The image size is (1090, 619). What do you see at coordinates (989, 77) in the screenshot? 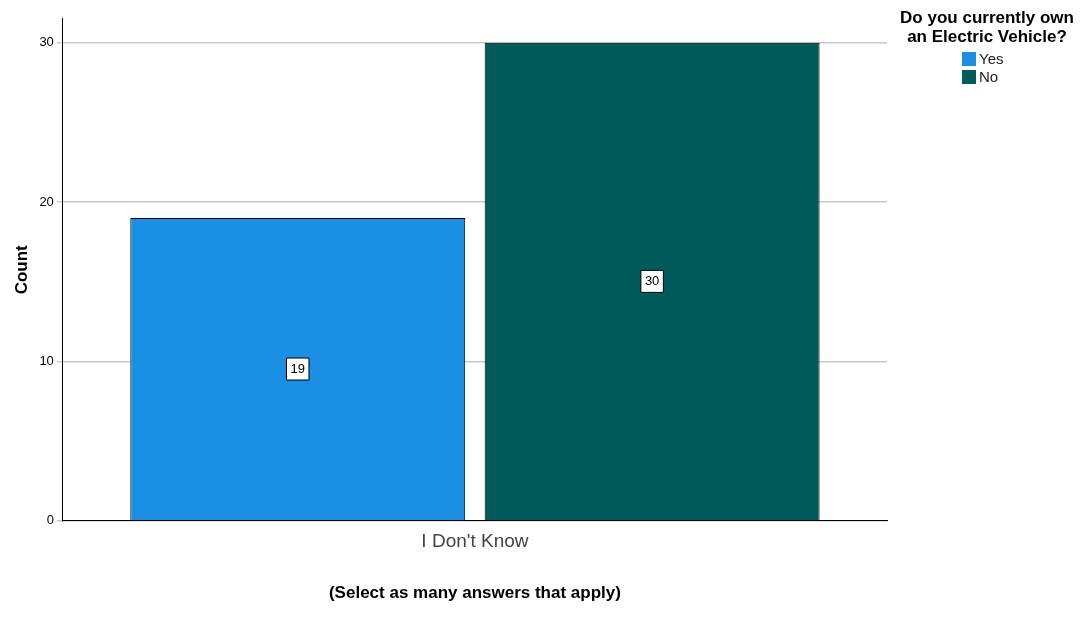
I see `legend-label: No` at bounding box center [989, 77].